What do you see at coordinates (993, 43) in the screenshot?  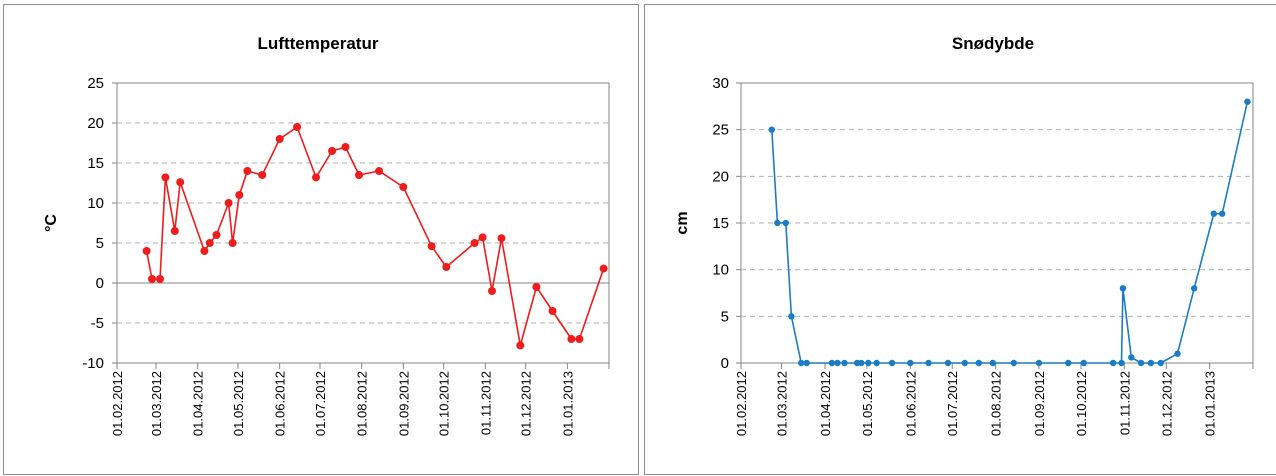 I see `chart-title: Snødybde` at bounding box center [993, 43].